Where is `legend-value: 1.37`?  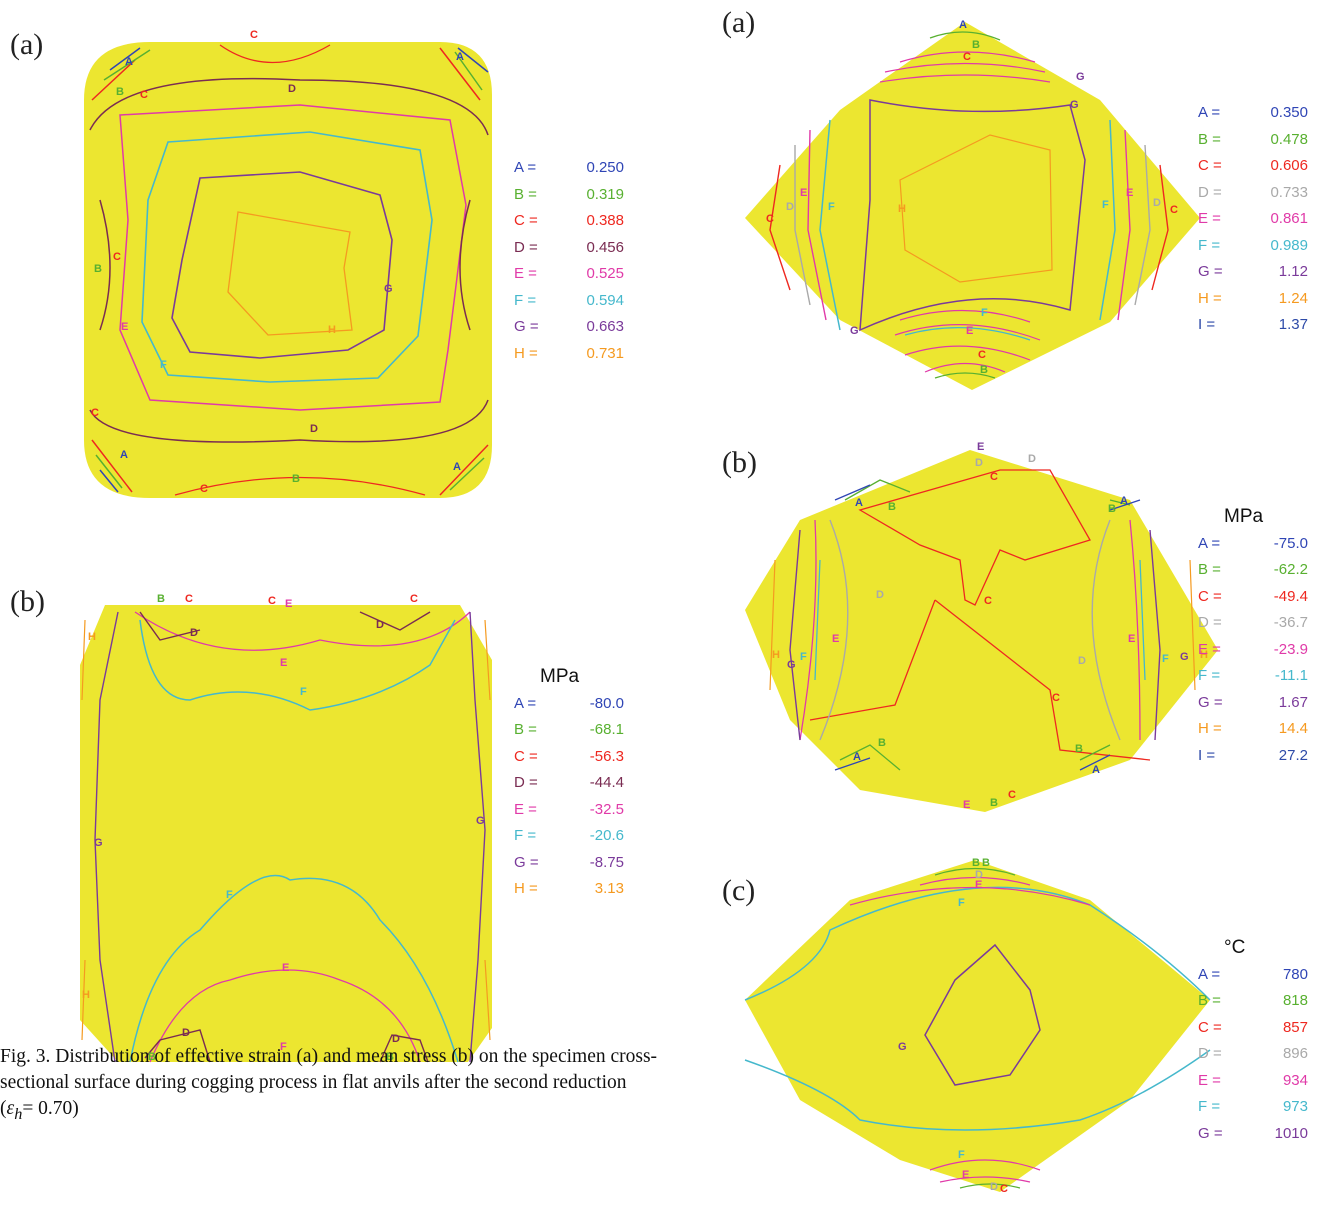
legend-value: 1.37 is located at coordinates (1293, 324).